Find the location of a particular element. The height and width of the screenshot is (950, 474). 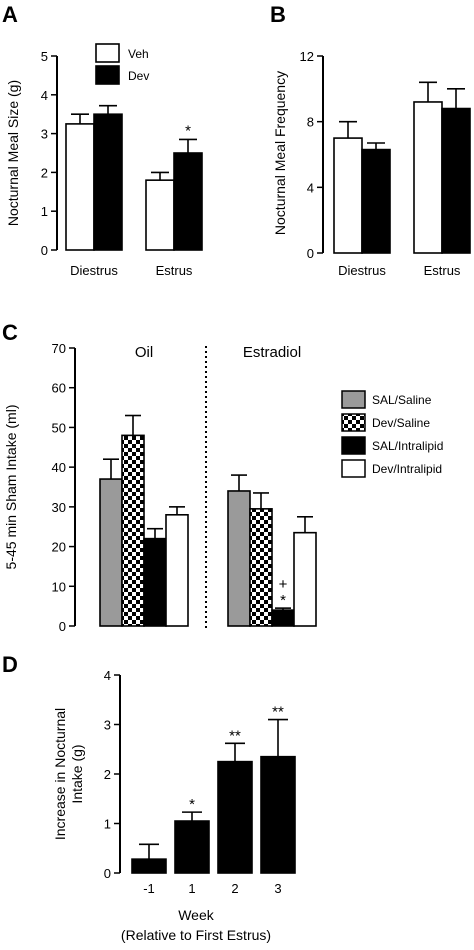

x-axis-label: (Relative to First Estrus) is located at coordinates (196, 935).